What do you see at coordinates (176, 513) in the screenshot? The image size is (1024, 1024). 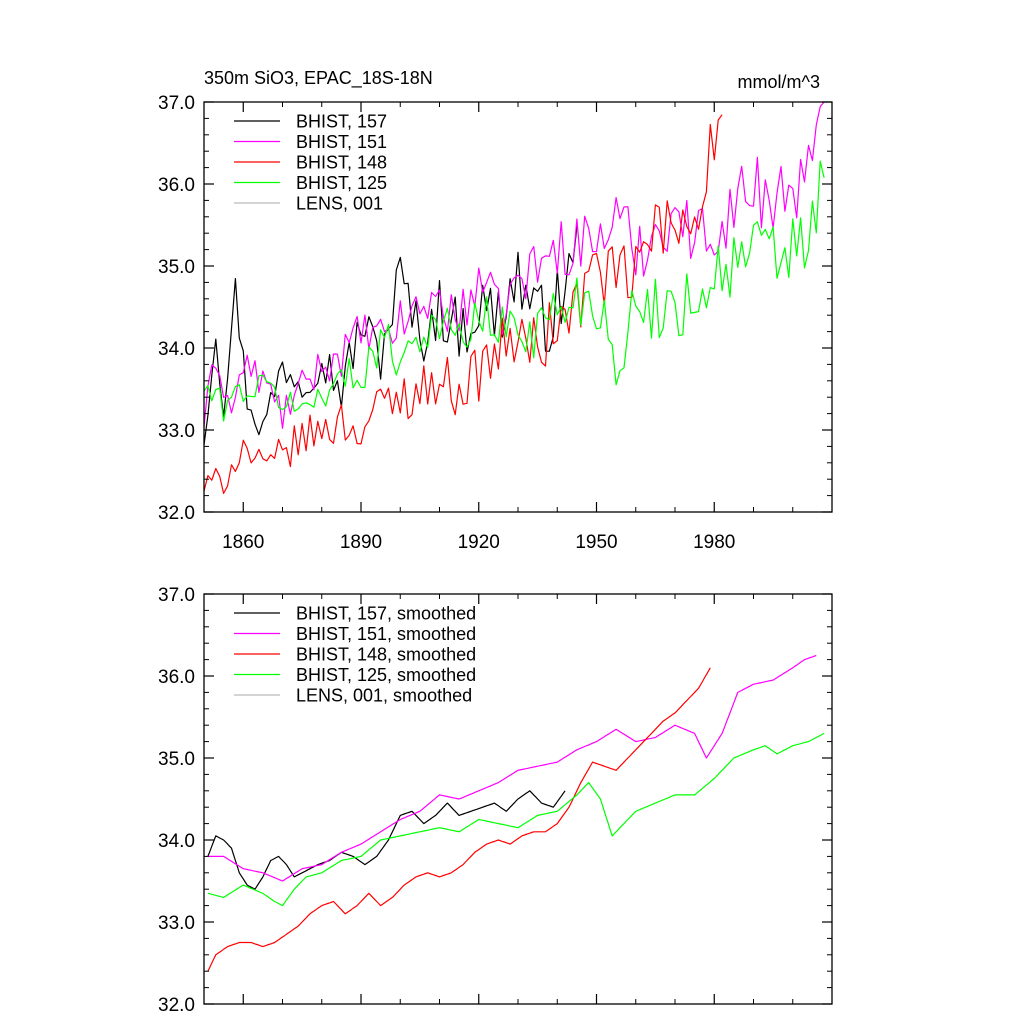 I see `top-ytick-label-0: 32.0` at bounding box center [176, 513].